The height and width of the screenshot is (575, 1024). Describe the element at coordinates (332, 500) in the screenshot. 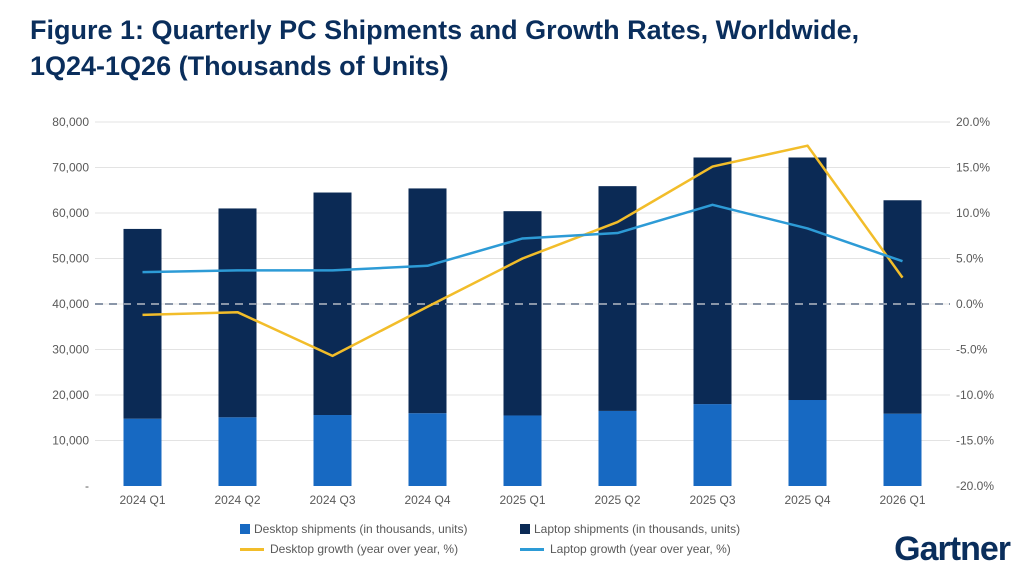

I see `x-axis-tick-label: 2024 Q3` at that location.